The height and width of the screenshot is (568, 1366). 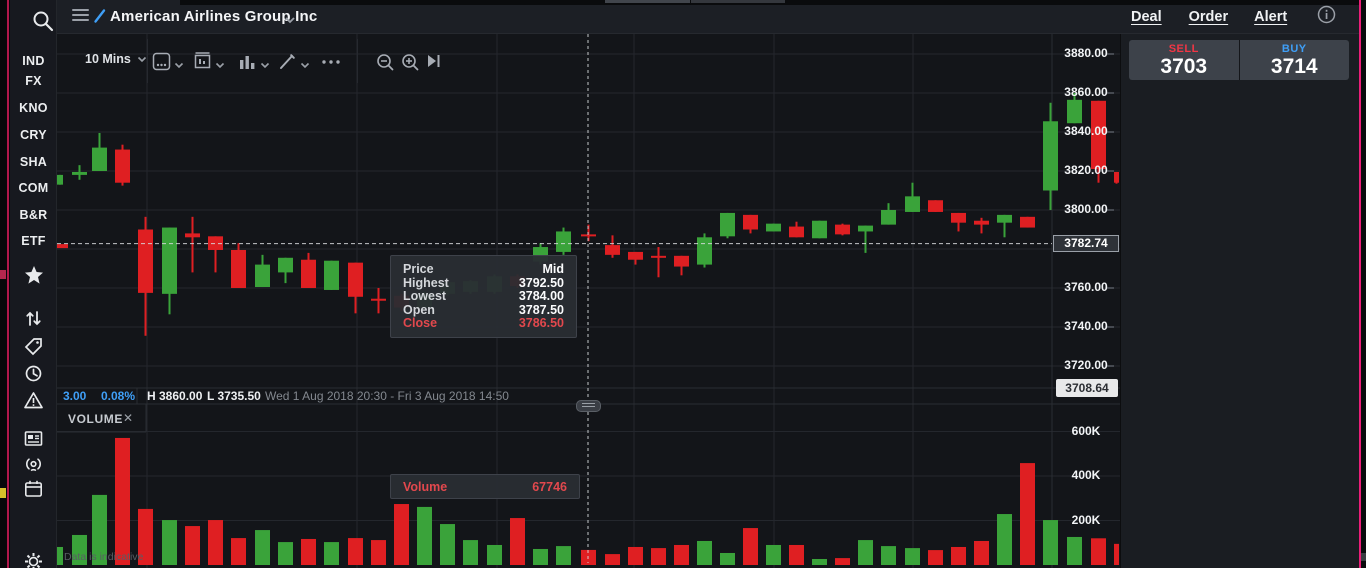 What do you see at coordinates (34, 401) in the screenshot?
I see `alerts-icon` at bounding box center [34, 401].